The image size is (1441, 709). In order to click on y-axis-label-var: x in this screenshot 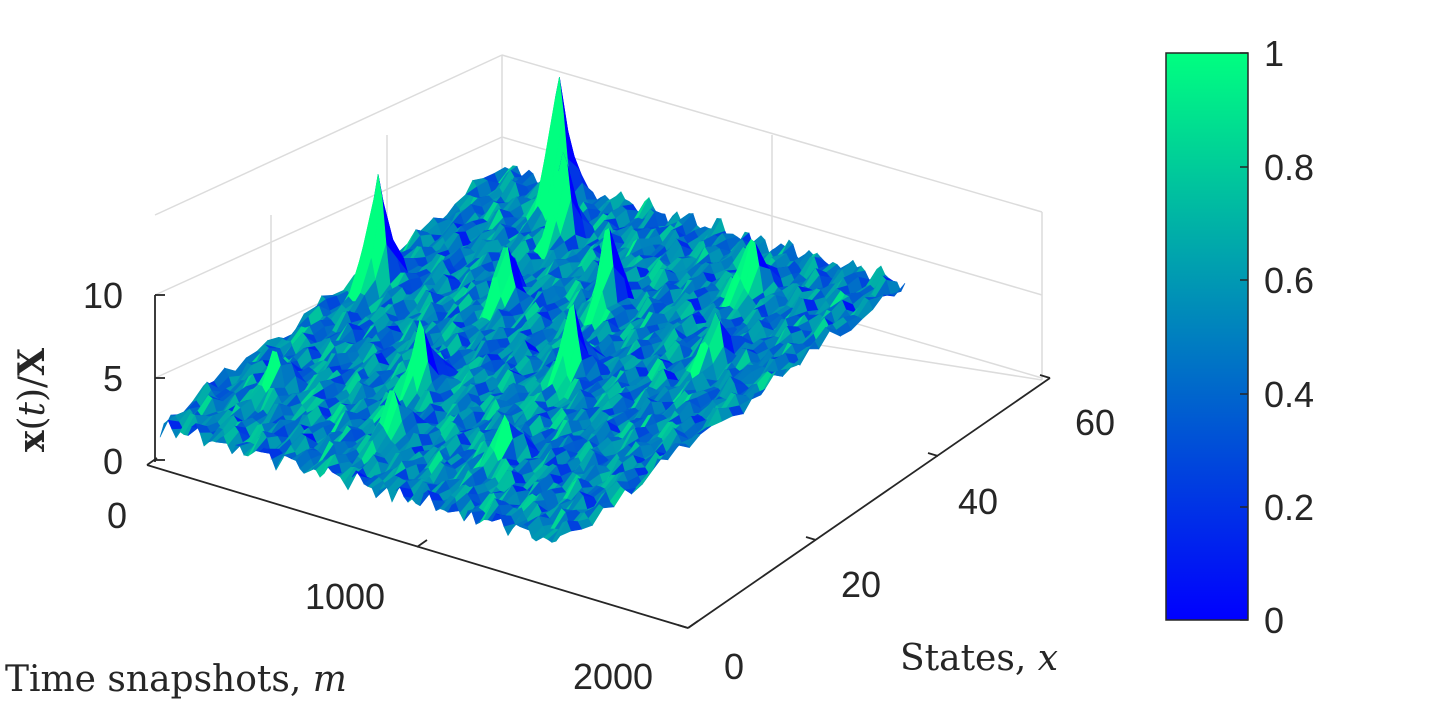, I will do `click(1048, 658)`.